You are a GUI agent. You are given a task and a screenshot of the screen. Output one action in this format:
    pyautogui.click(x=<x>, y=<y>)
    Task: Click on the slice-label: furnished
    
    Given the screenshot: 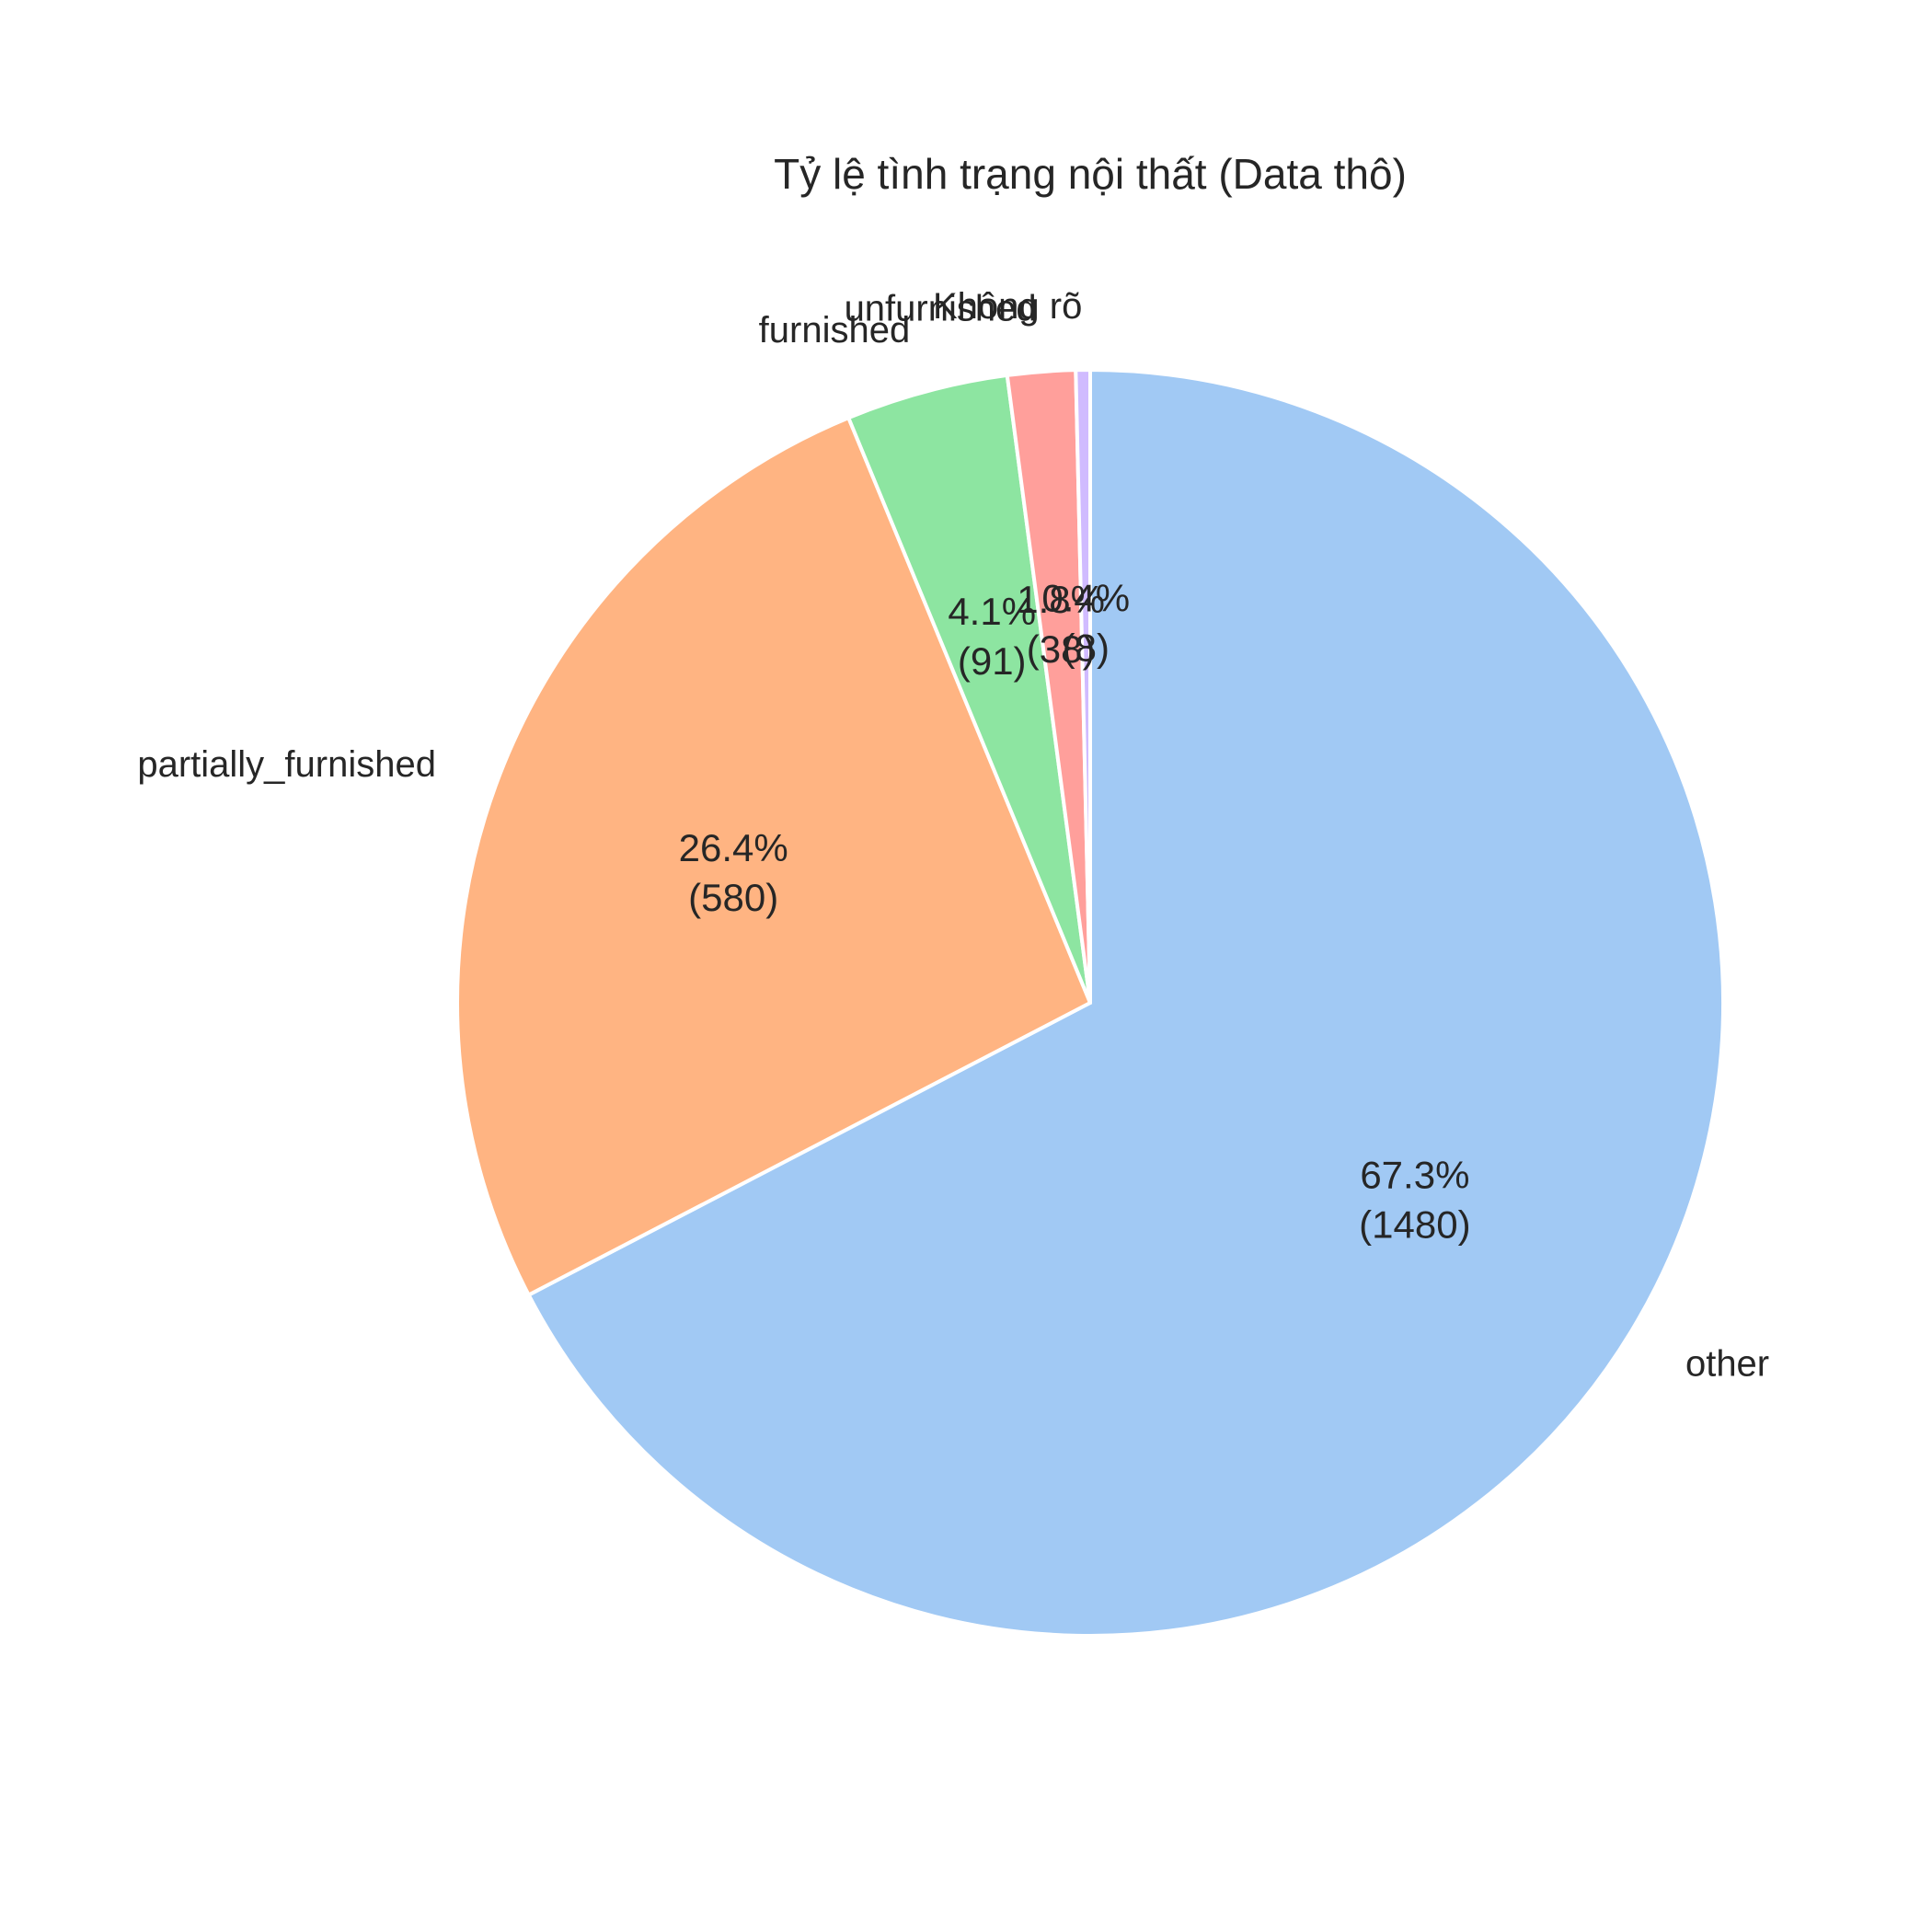 What is the action you would take?
    pyautogui.click(x=835, y=330)
    